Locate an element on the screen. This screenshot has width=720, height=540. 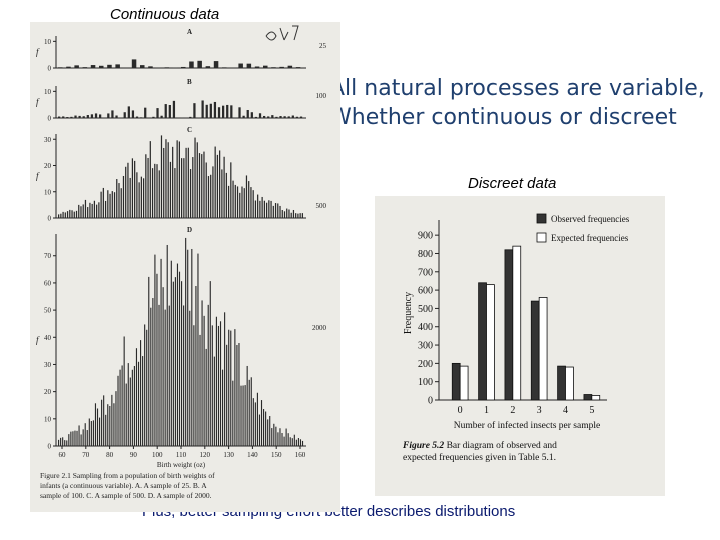
caption-text-part-1: Bar diagram of observed and is located at coordinates (500, 445).